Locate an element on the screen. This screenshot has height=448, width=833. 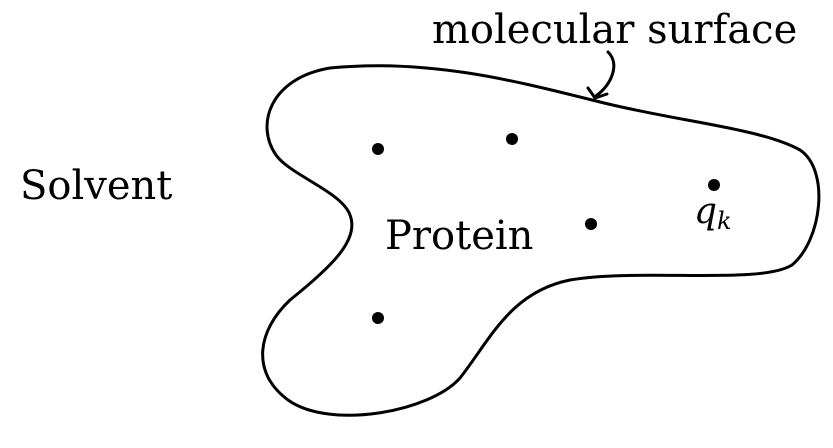
charge-symbol: q is located at coordinates (706, 211).